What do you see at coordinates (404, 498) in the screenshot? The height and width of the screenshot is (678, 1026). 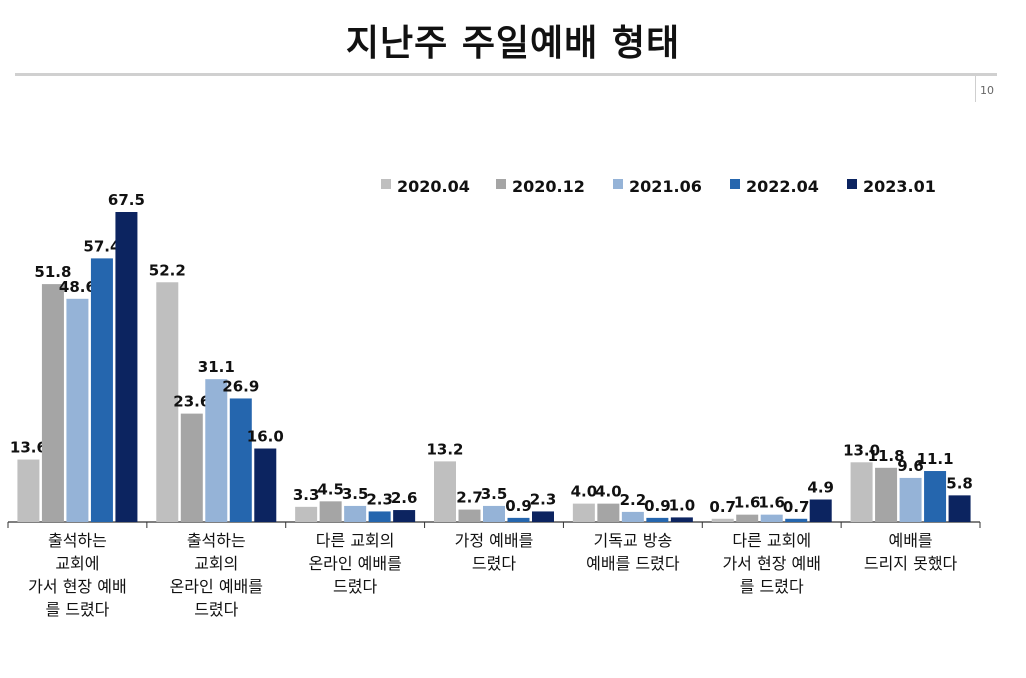 I see `data-label: 2.6` at bounding box center [404, 498].